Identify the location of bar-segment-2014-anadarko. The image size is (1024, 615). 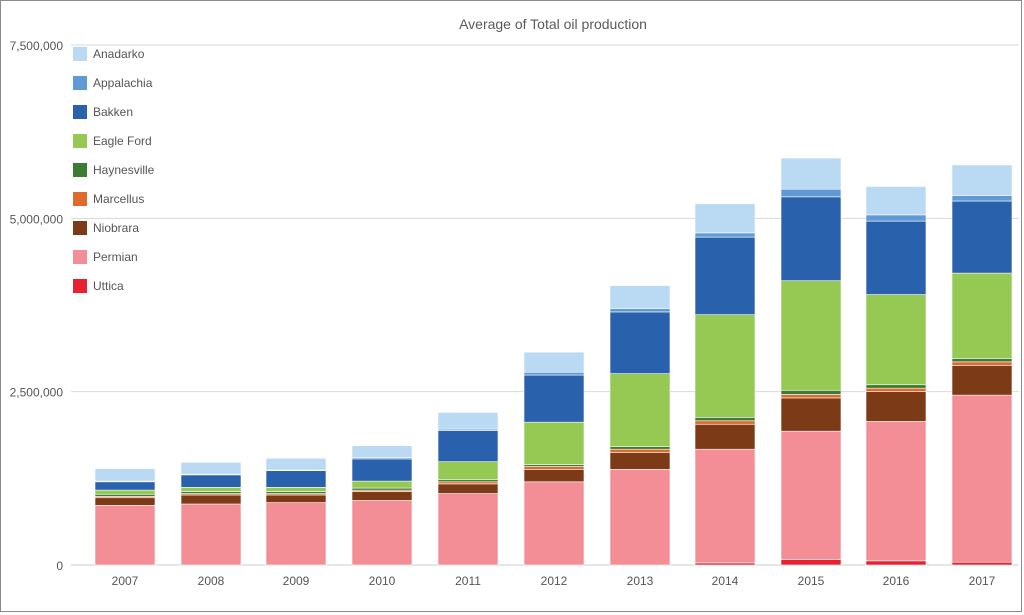
(725, 218).